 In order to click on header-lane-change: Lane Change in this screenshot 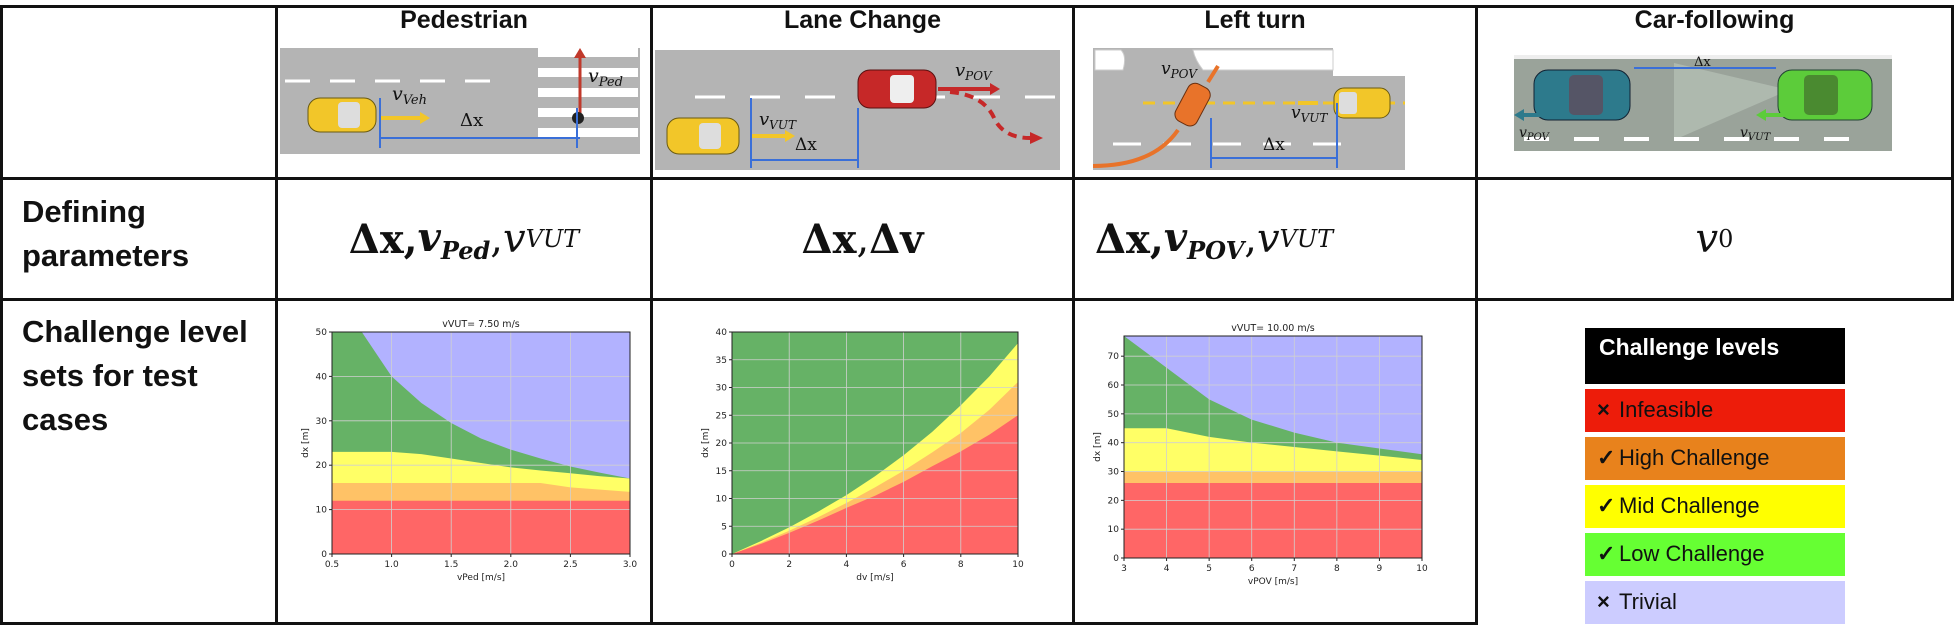, I will do `click(862, 20)`.